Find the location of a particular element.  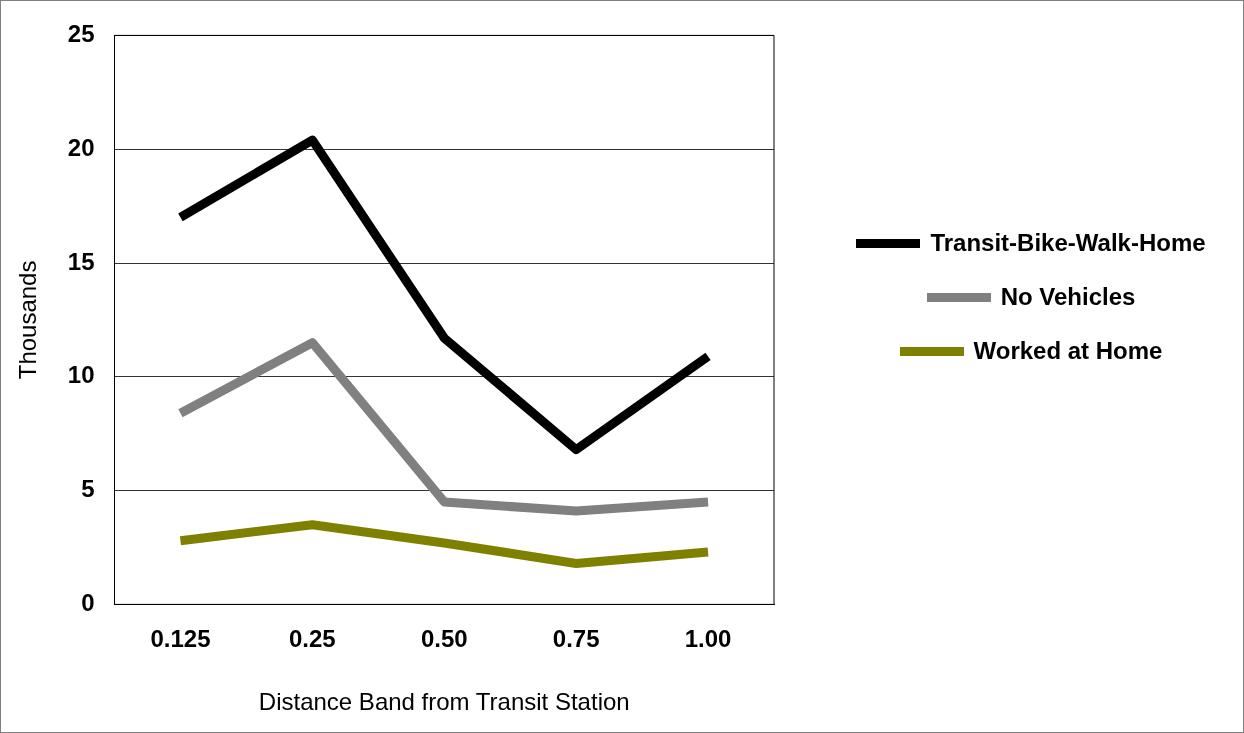

y-tick-label: 15 is located at coordinates (81, 261).